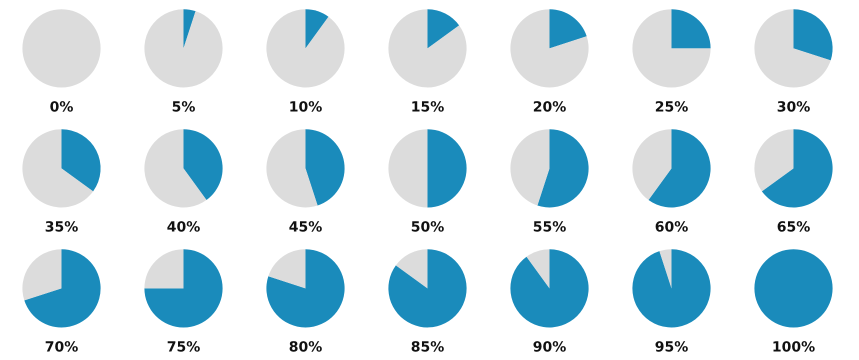  I want to click on text: 90%, so click(549, 348).